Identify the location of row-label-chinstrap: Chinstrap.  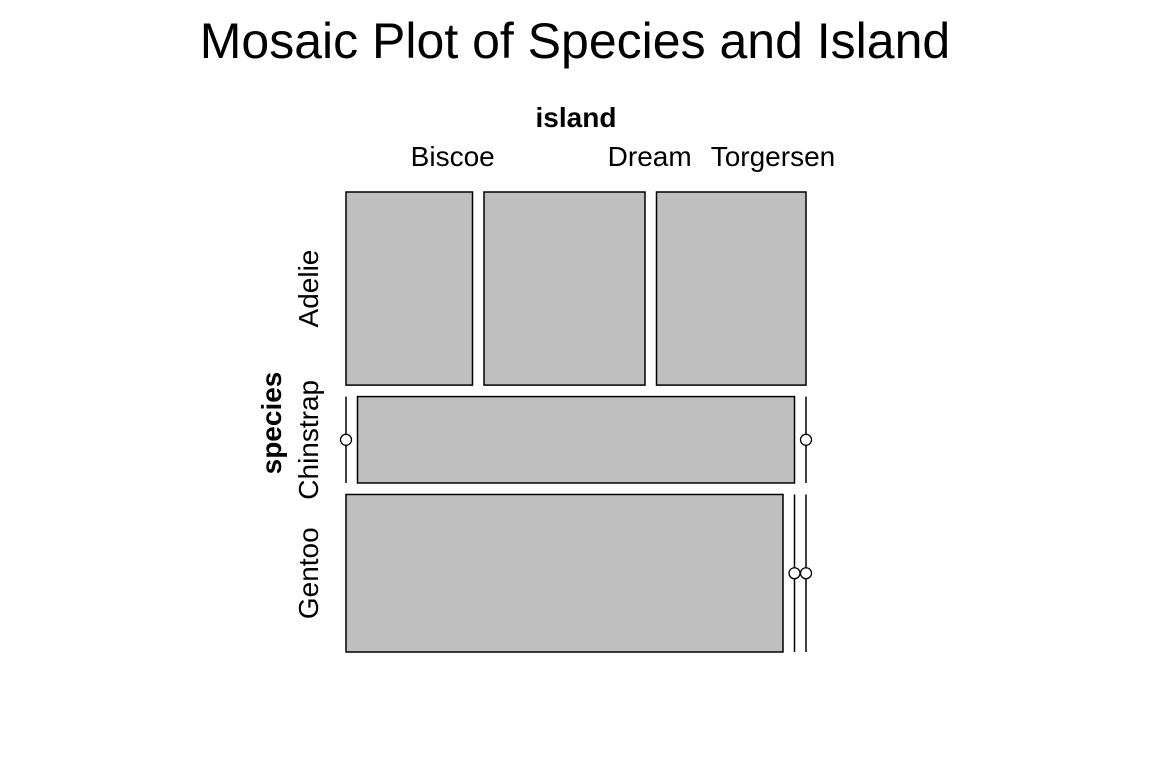
(308, 440).